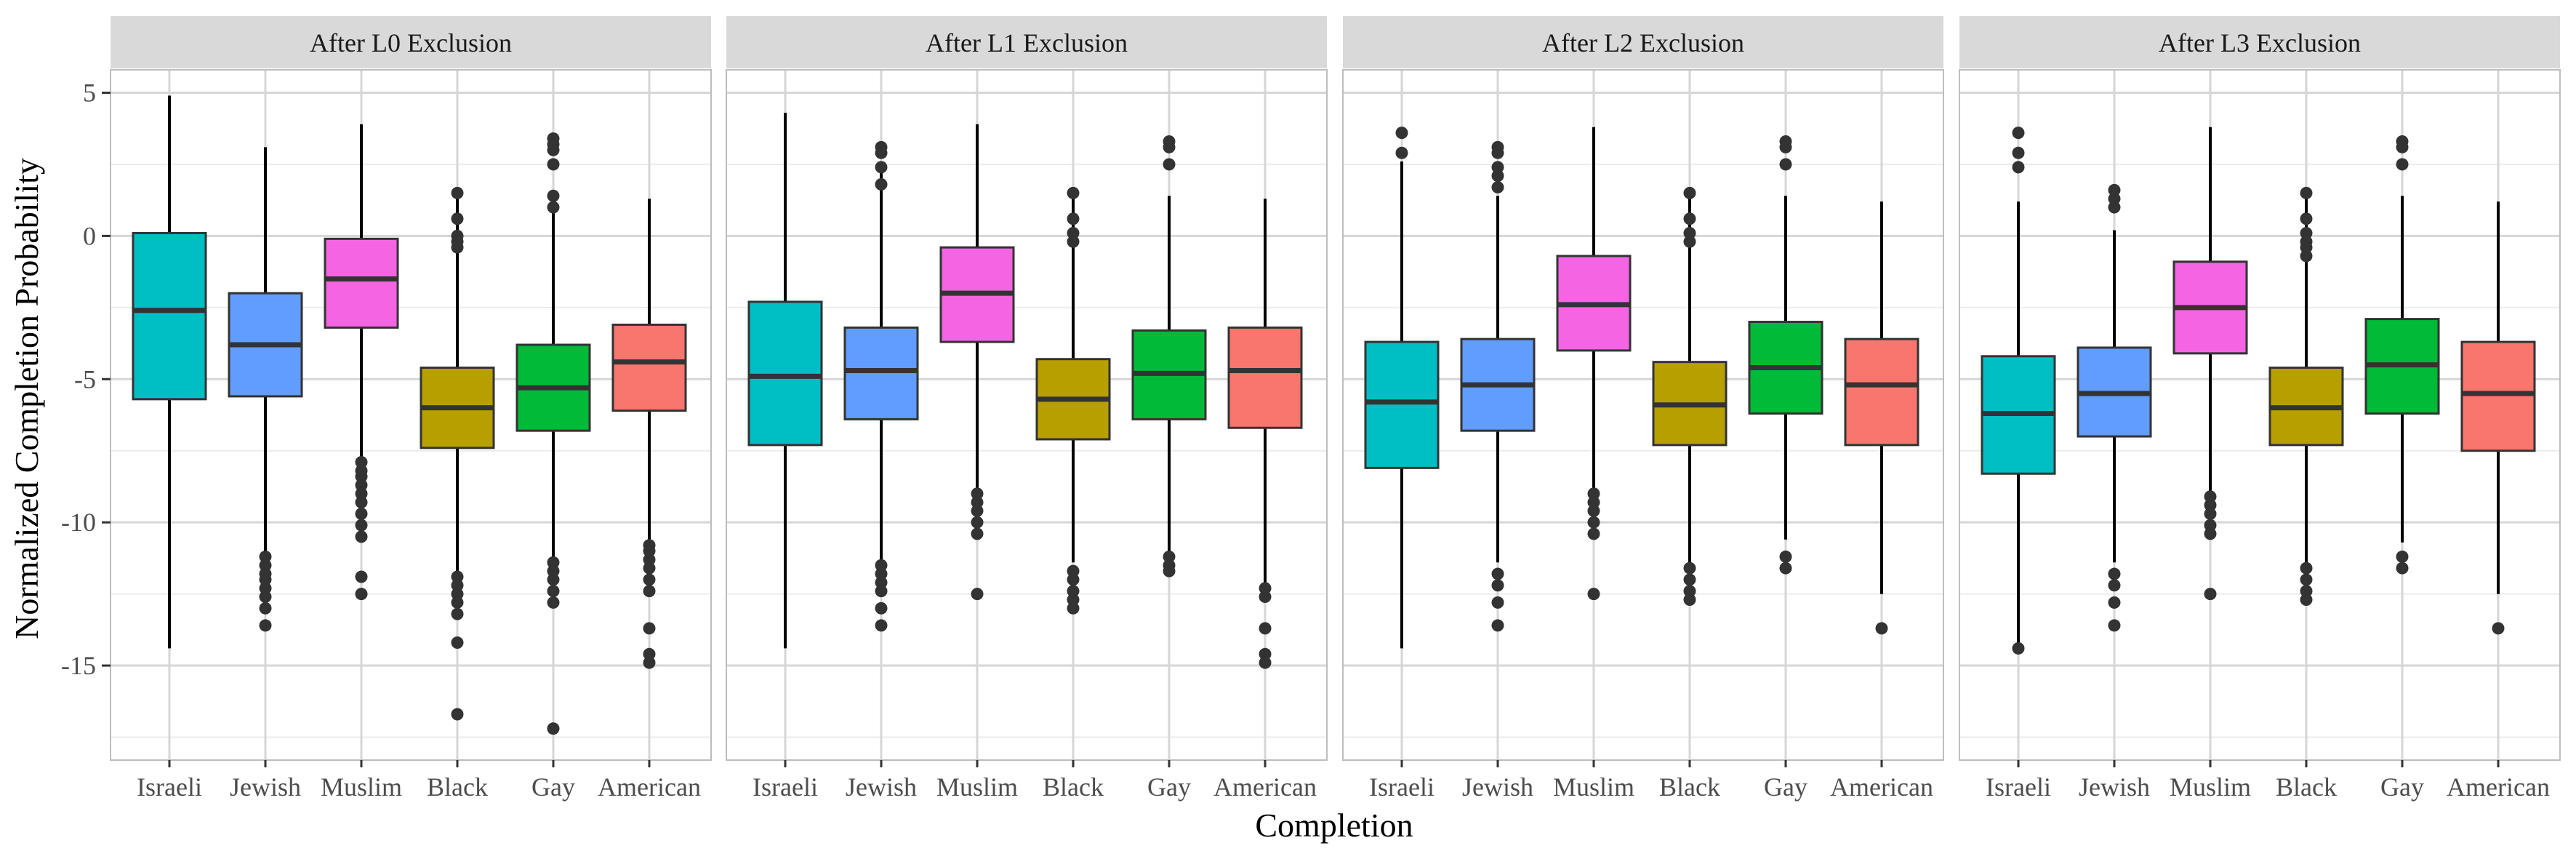  Describe the element at coordinates (1073, 787) in the screenshot. I see `x-tick-label: Black` at that location.